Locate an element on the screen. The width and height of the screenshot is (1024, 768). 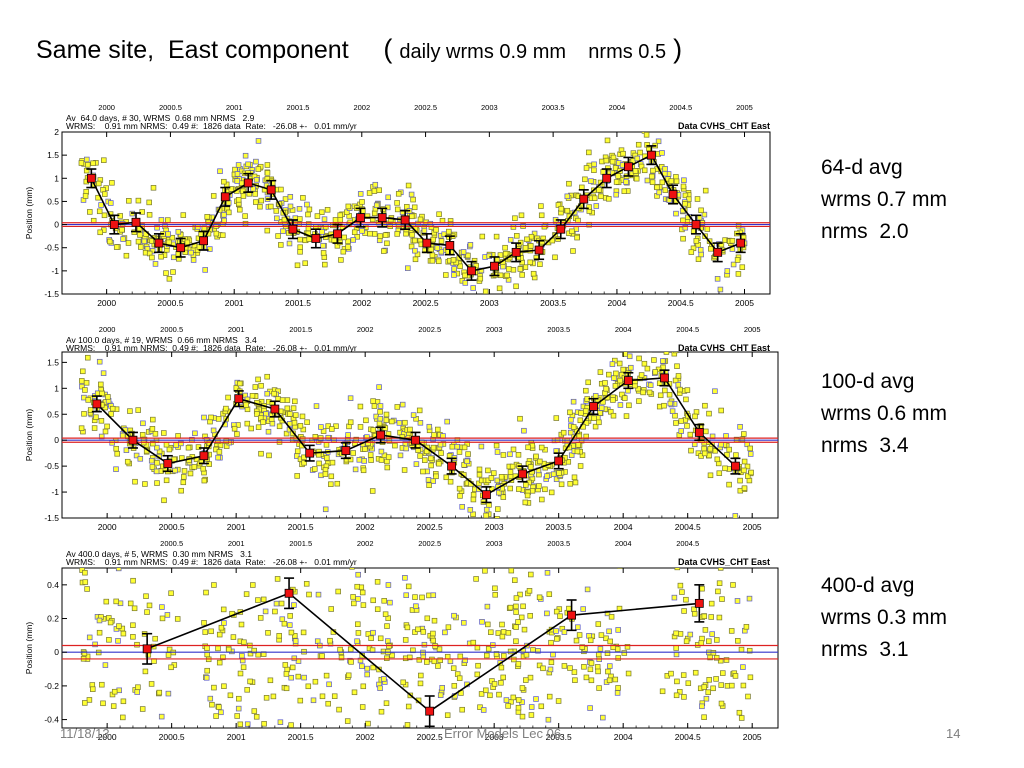
top-tick-label: 2001.5 is located at coordinates (298, 107).